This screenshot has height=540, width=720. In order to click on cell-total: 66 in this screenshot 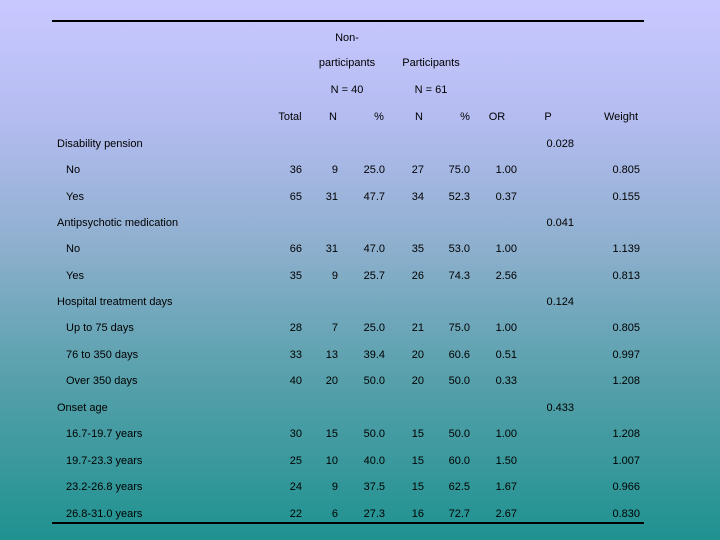, I will do `click(295, 249)`.